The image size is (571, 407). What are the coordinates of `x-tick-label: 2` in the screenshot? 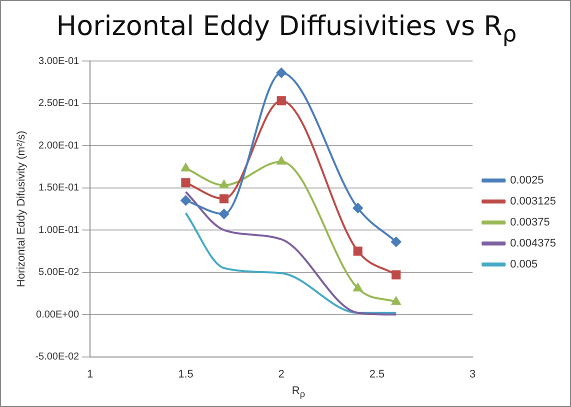 It's located at (281, 374).